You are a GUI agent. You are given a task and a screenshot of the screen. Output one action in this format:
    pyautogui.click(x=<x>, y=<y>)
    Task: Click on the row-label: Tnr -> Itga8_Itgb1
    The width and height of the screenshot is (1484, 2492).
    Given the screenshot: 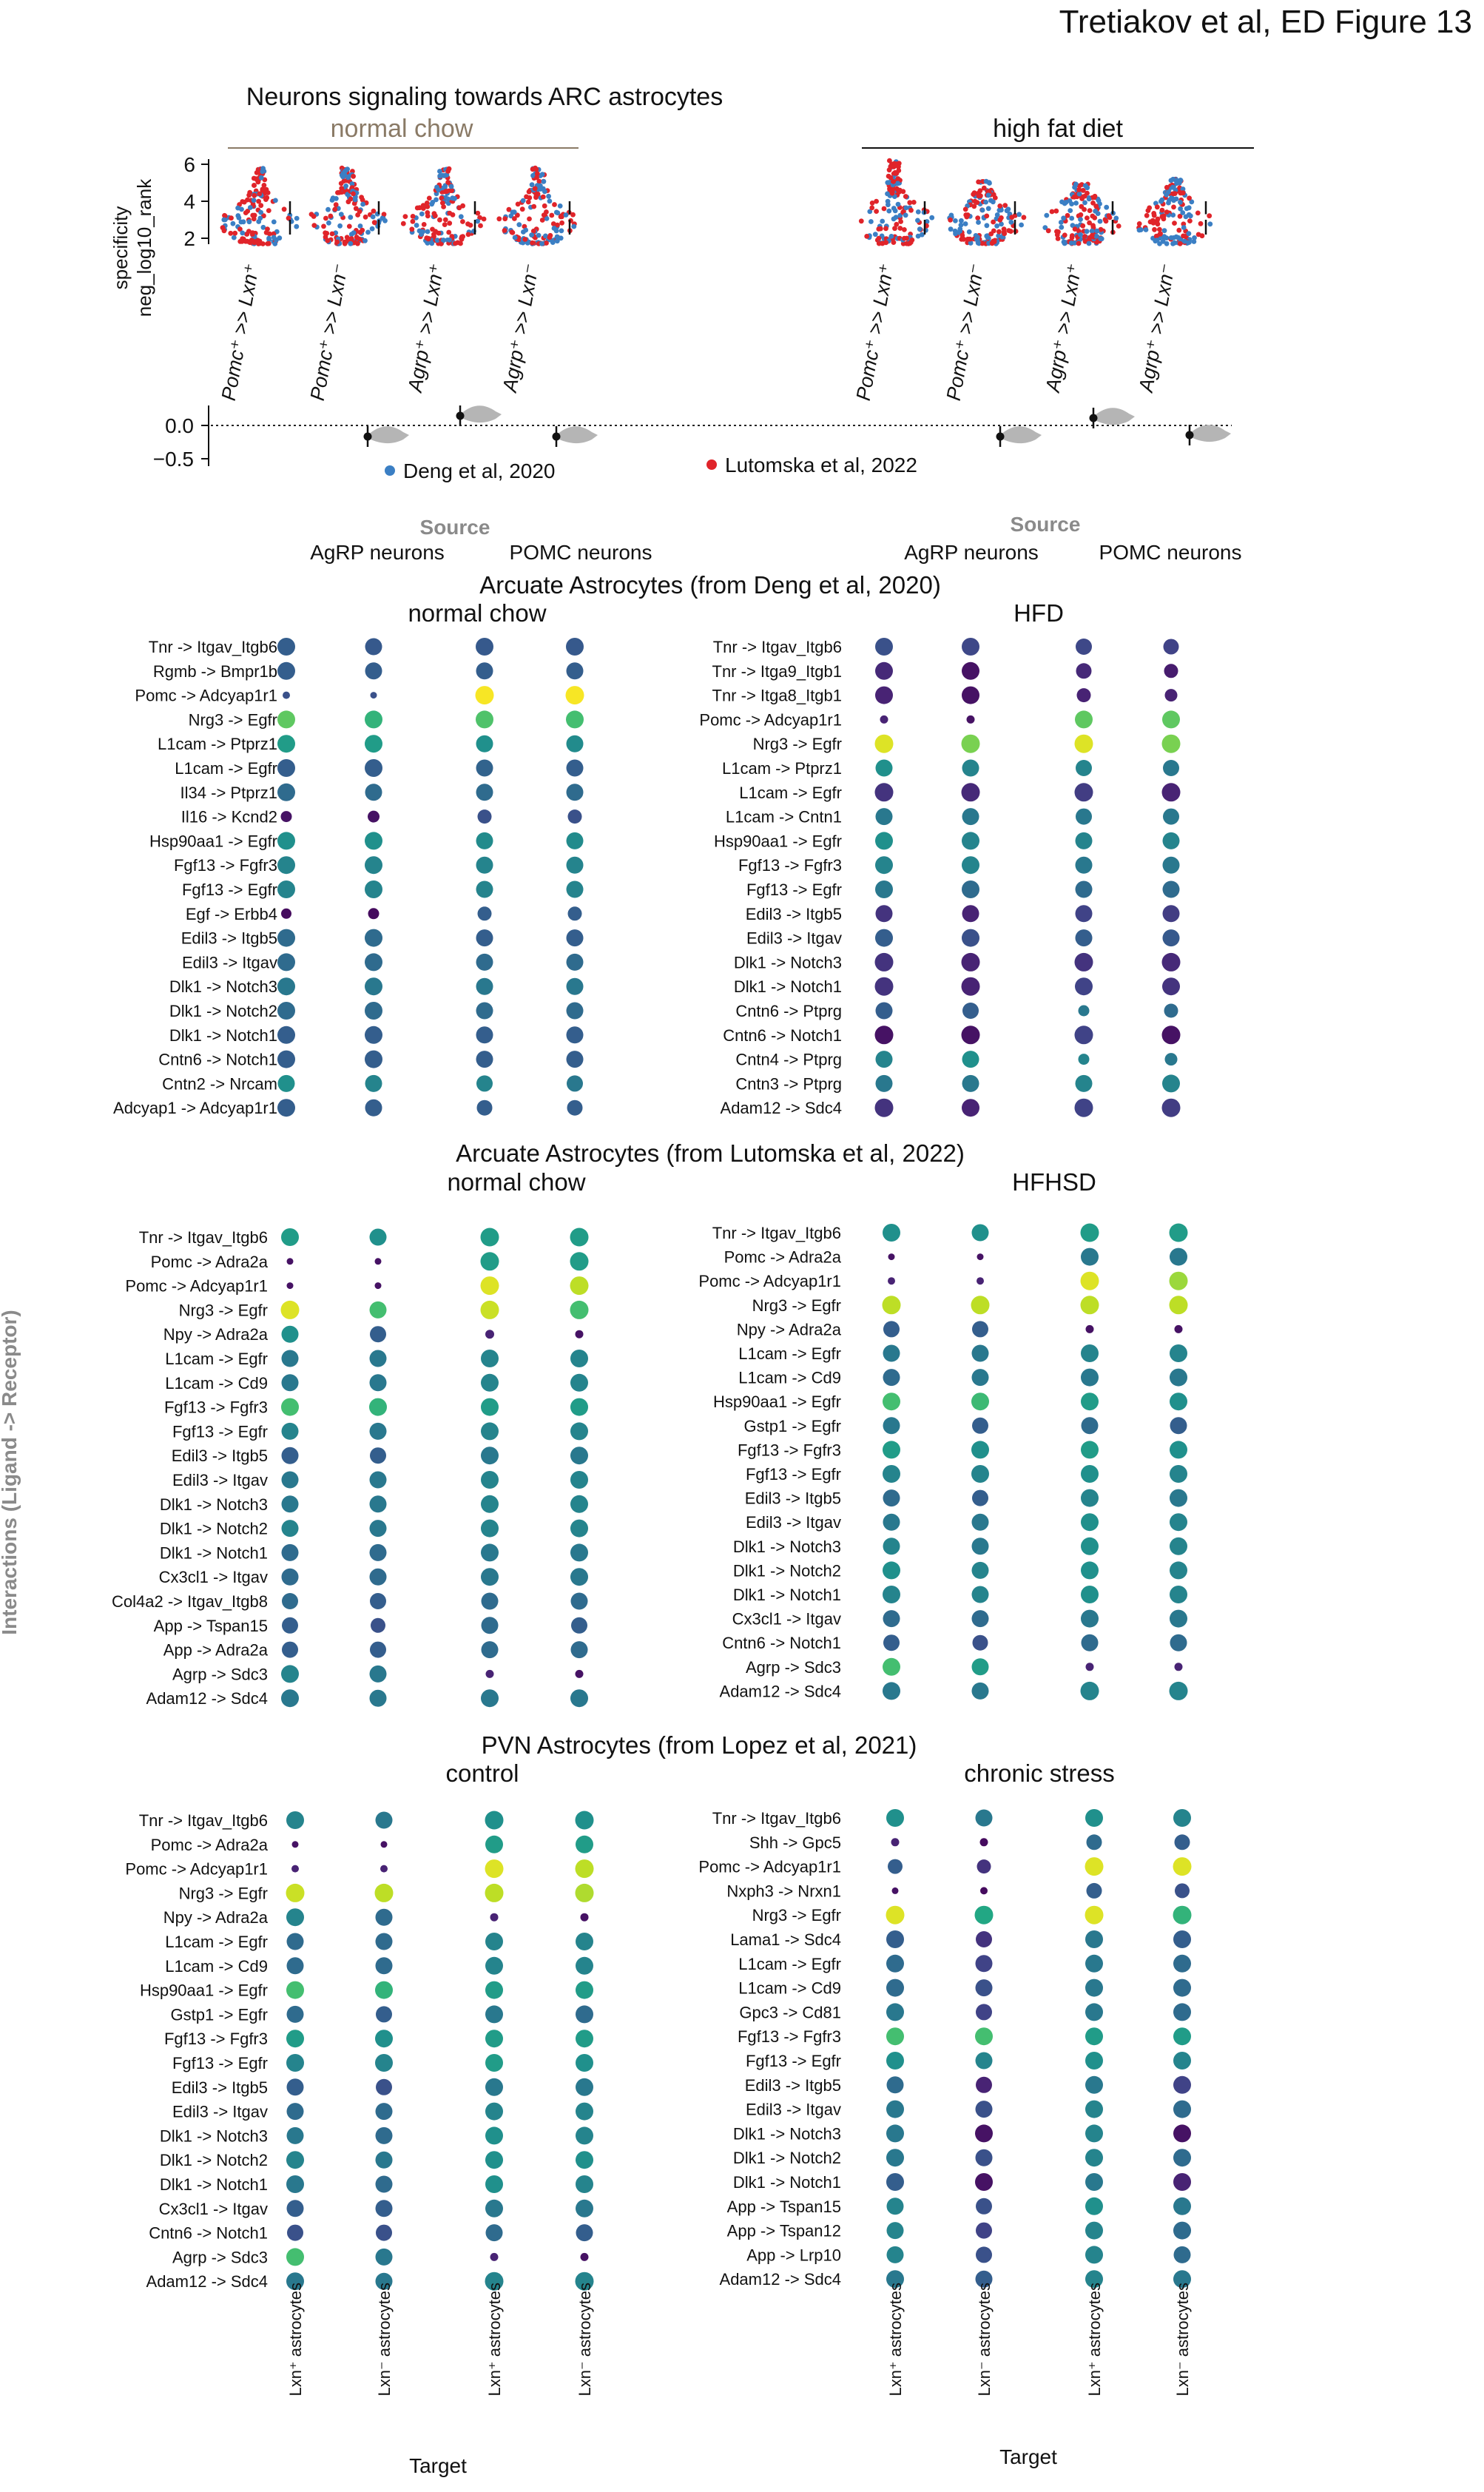 What is the action you would take?
    pyautogui.click(x=777, y=696)
    